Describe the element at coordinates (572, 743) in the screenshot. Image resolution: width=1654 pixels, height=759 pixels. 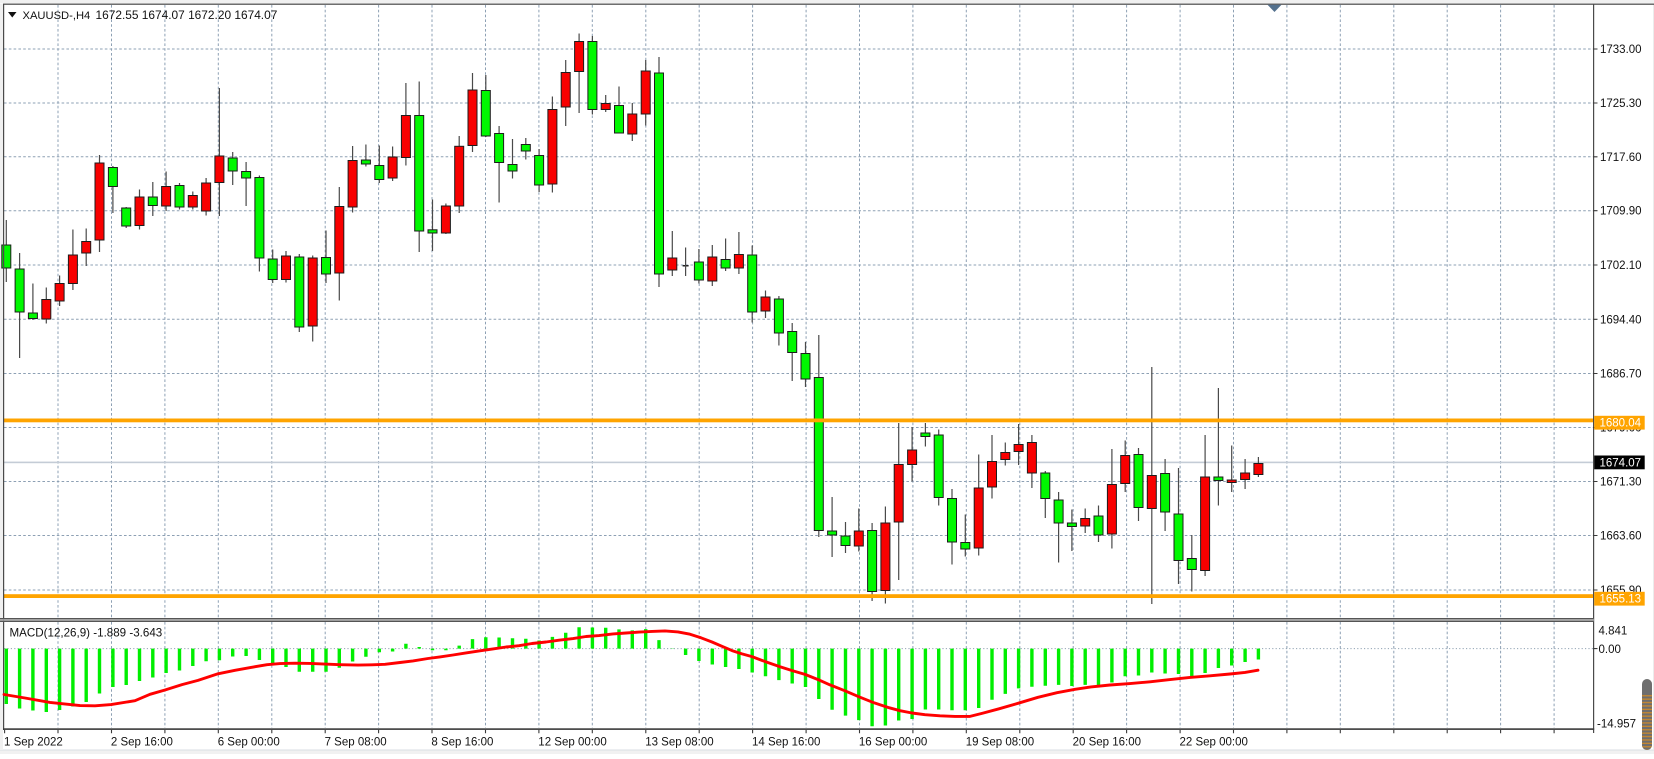
I see `svg-text: 12 Sep 00:00` at that location.